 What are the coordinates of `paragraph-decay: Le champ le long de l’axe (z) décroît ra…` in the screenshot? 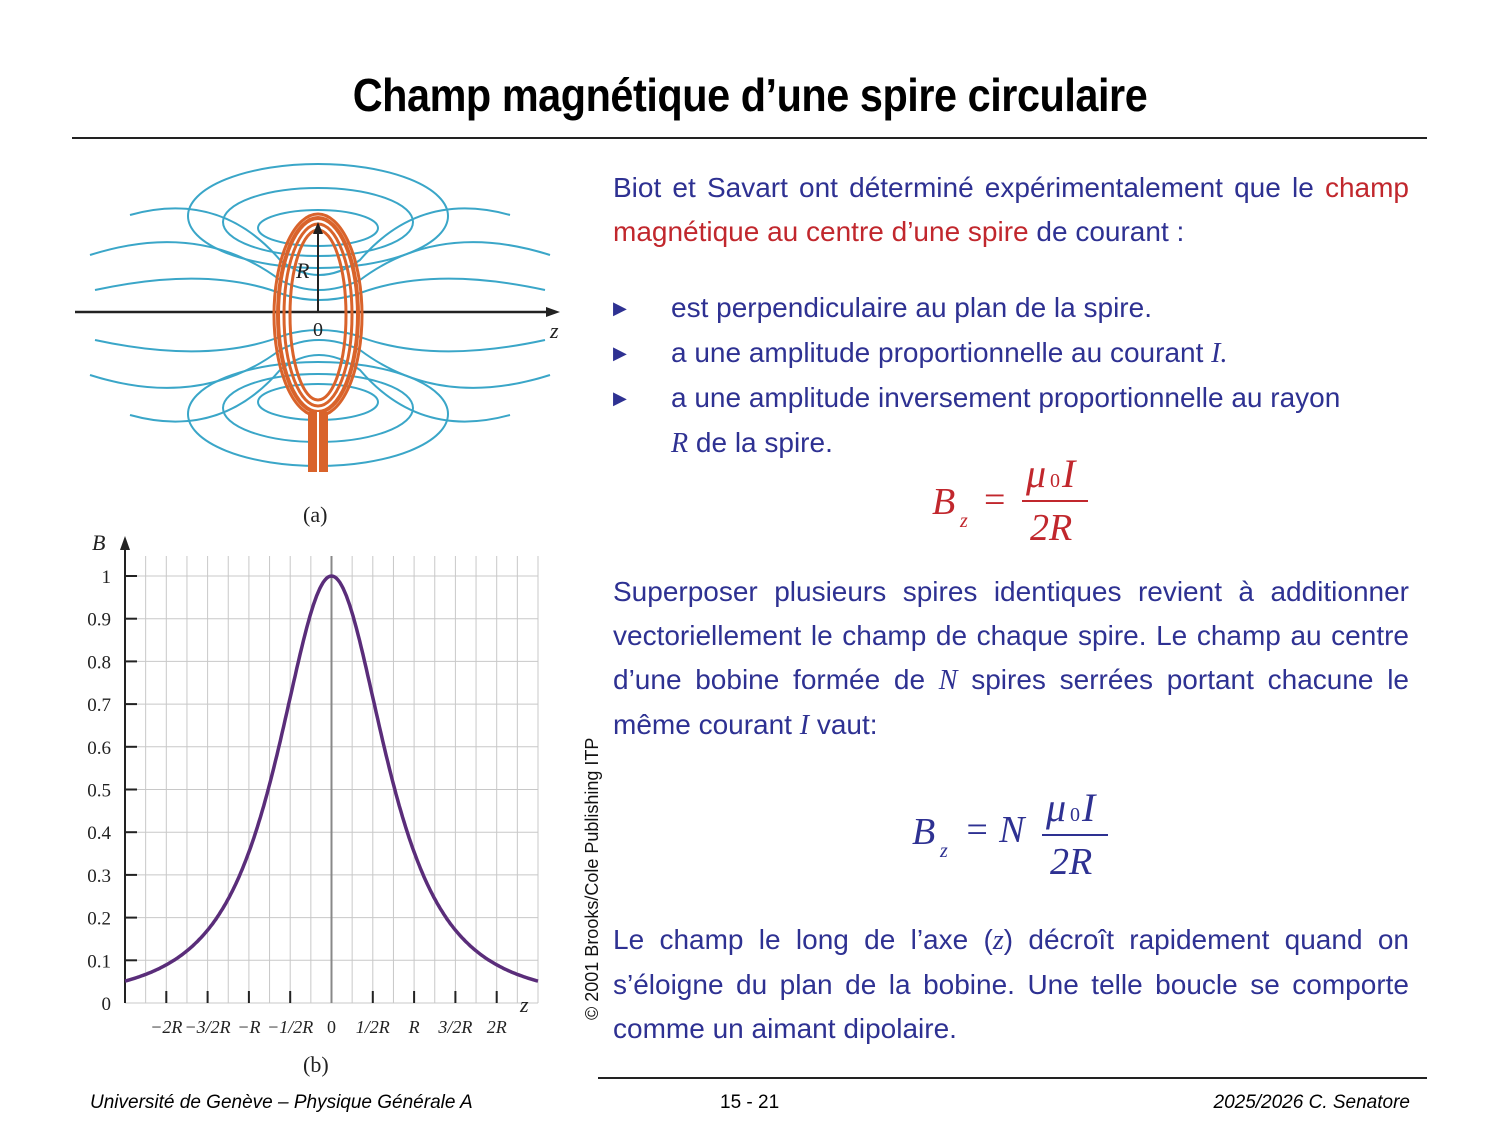 It's located at (1011, 984).